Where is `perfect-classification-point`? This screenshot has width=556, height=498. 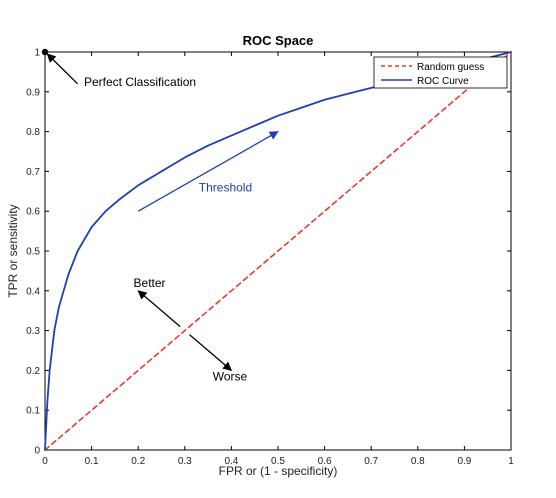 perfect-classification-point is located at coordinates (45, 52).